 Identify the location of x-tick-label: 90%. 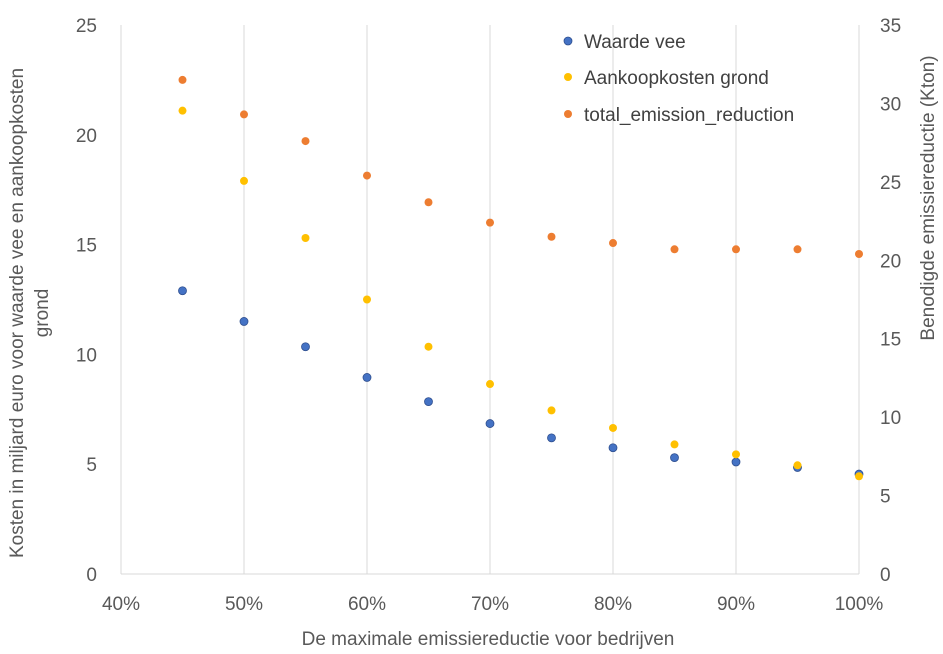
(736, 604).